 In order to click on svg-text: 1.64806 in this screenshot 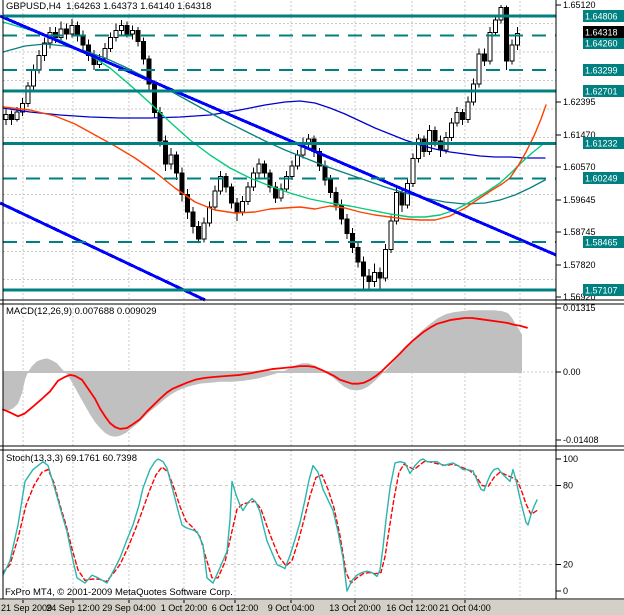, I will do `click(601, 17)`.